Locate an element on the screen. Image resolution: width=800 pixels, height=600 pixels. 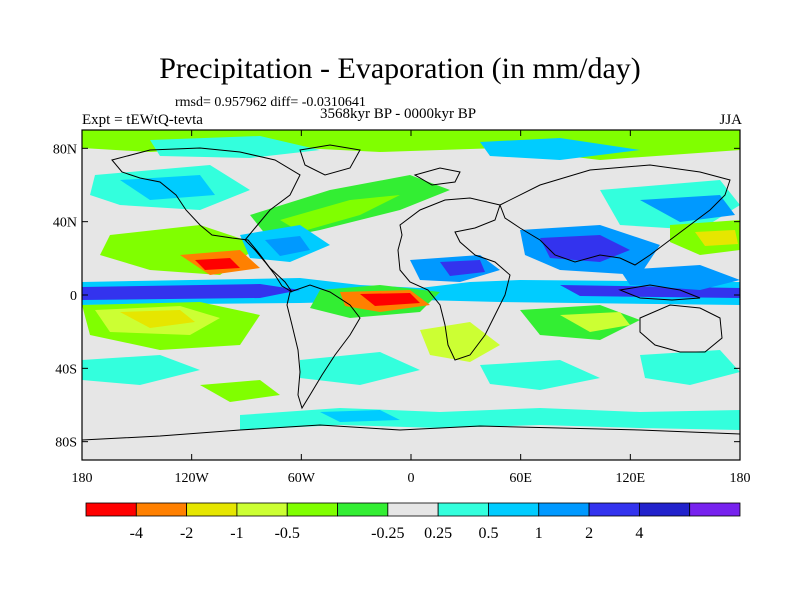
colorbar-label: 0.25 is located at coordinates (438, 533).